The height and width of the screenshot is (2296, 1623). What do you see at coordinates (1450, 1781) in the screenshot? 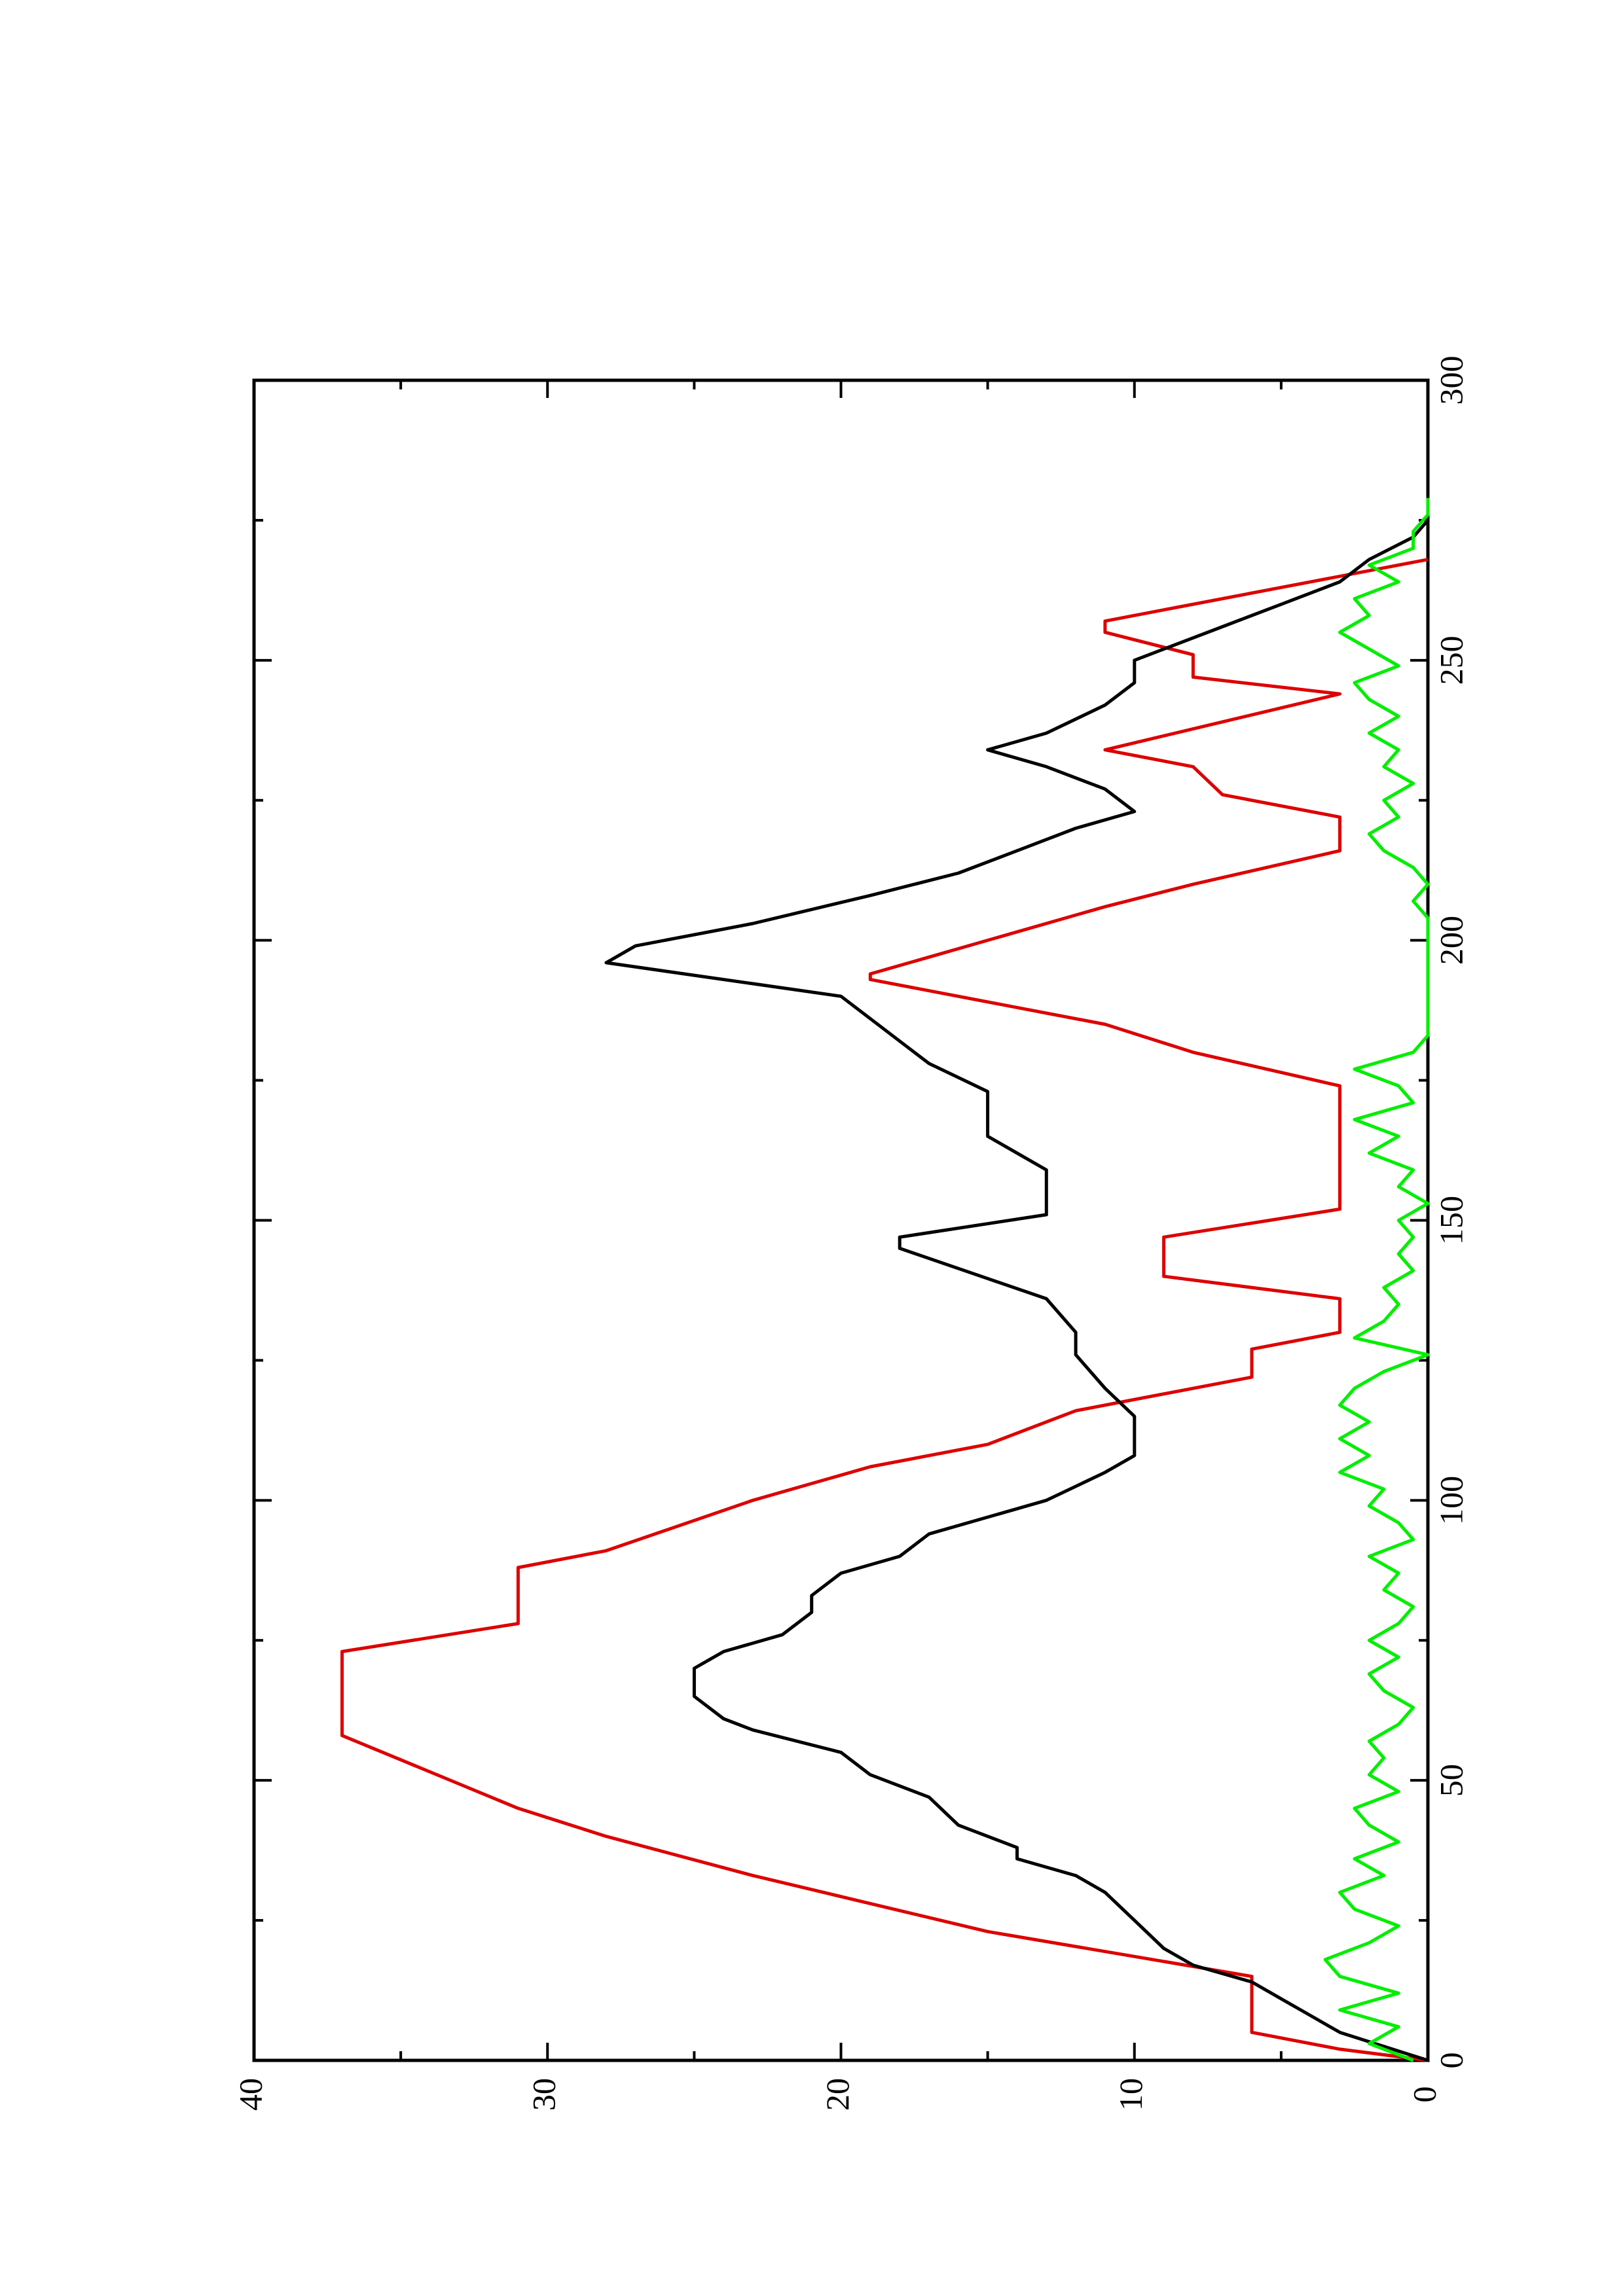
I see `x-tick-label: 50` at bounding box center [1450, 1781].